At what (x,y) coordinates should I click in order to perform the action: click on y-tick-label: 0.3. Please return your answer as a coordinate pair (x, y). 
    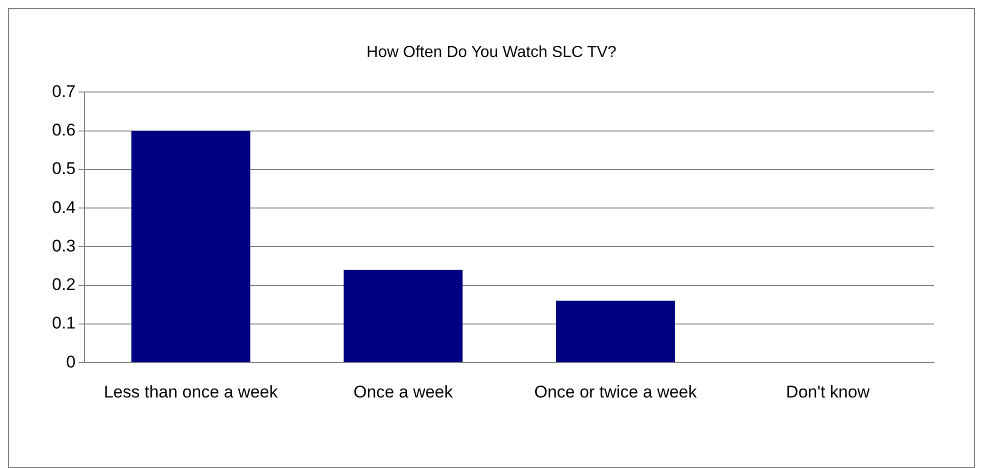
    Looking at the image, I should click on (64, 246).